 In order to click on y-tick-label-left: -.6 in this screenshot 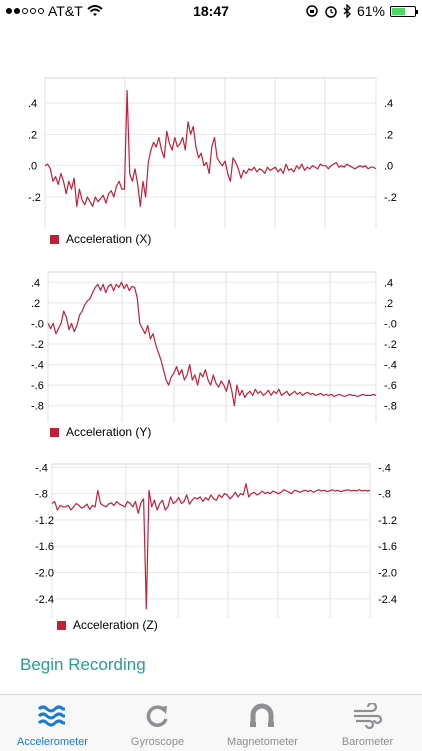, I will do `click(37, 386)`.